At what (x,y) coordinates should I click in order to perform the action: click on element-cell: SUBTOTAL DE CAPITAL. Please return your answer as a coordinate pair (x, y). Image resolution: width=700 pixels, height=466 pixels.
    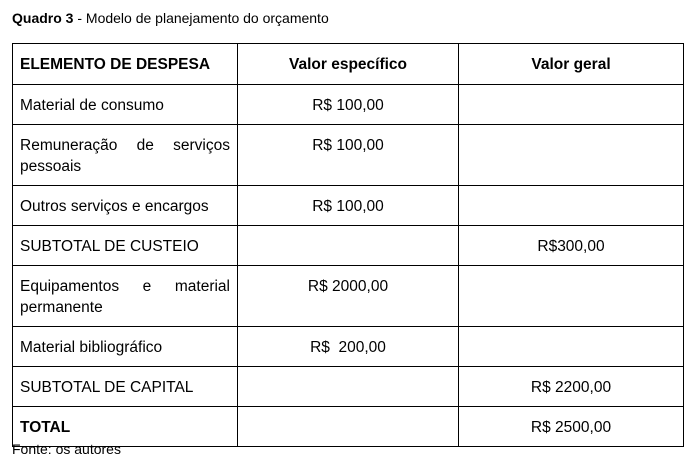
    Looking at the image, I should click on (125, 386).